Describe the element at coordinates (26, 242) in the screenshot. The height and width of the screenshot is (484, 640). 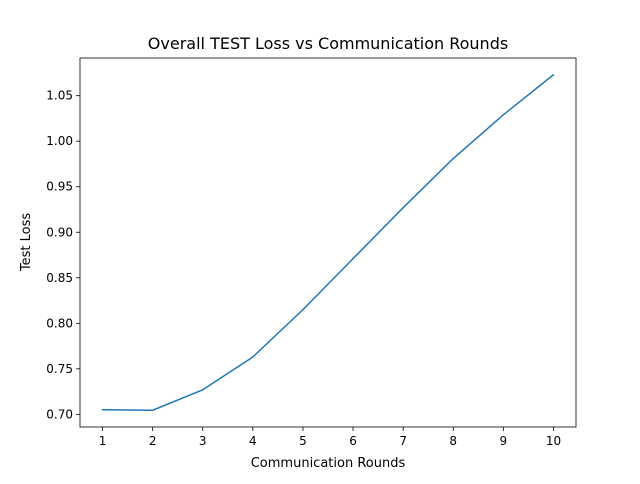
I see `y-axis-label: Test Loss` at that location.